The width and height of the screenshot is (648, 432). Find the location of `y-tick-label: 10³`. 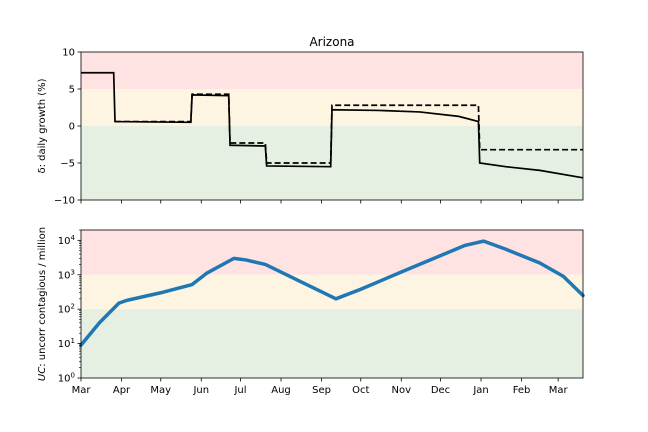

y-tick-label: 10³ is located at coordinates (66, 274).